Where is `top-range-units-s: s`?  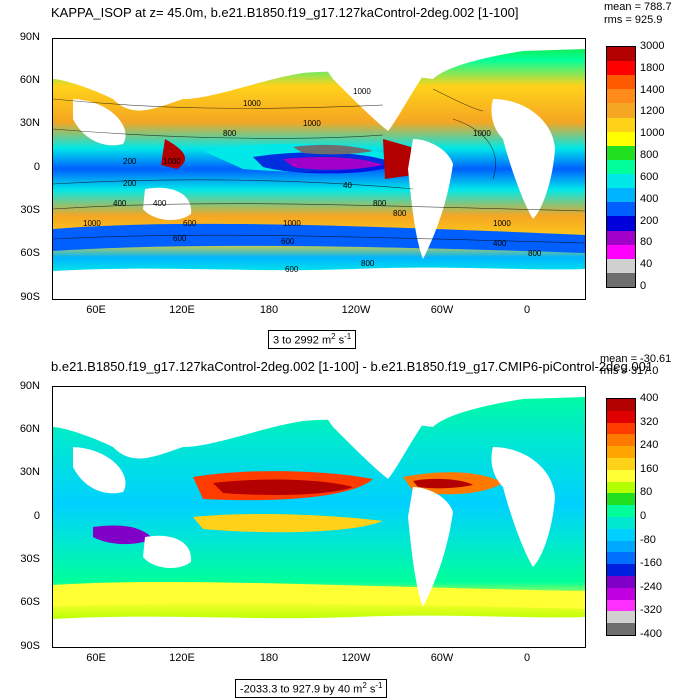 top-range-units-s: s is located at coordinates (340, 340).